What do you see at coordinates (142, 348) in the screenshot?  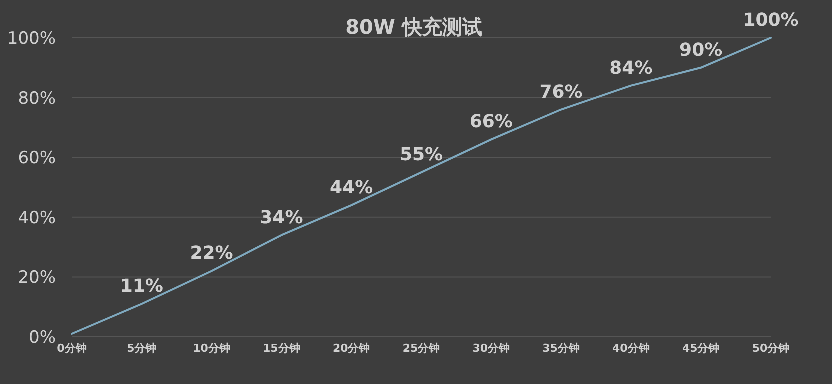 I see `x-tick-label: 5分钟` at bounding box center [142, 348].